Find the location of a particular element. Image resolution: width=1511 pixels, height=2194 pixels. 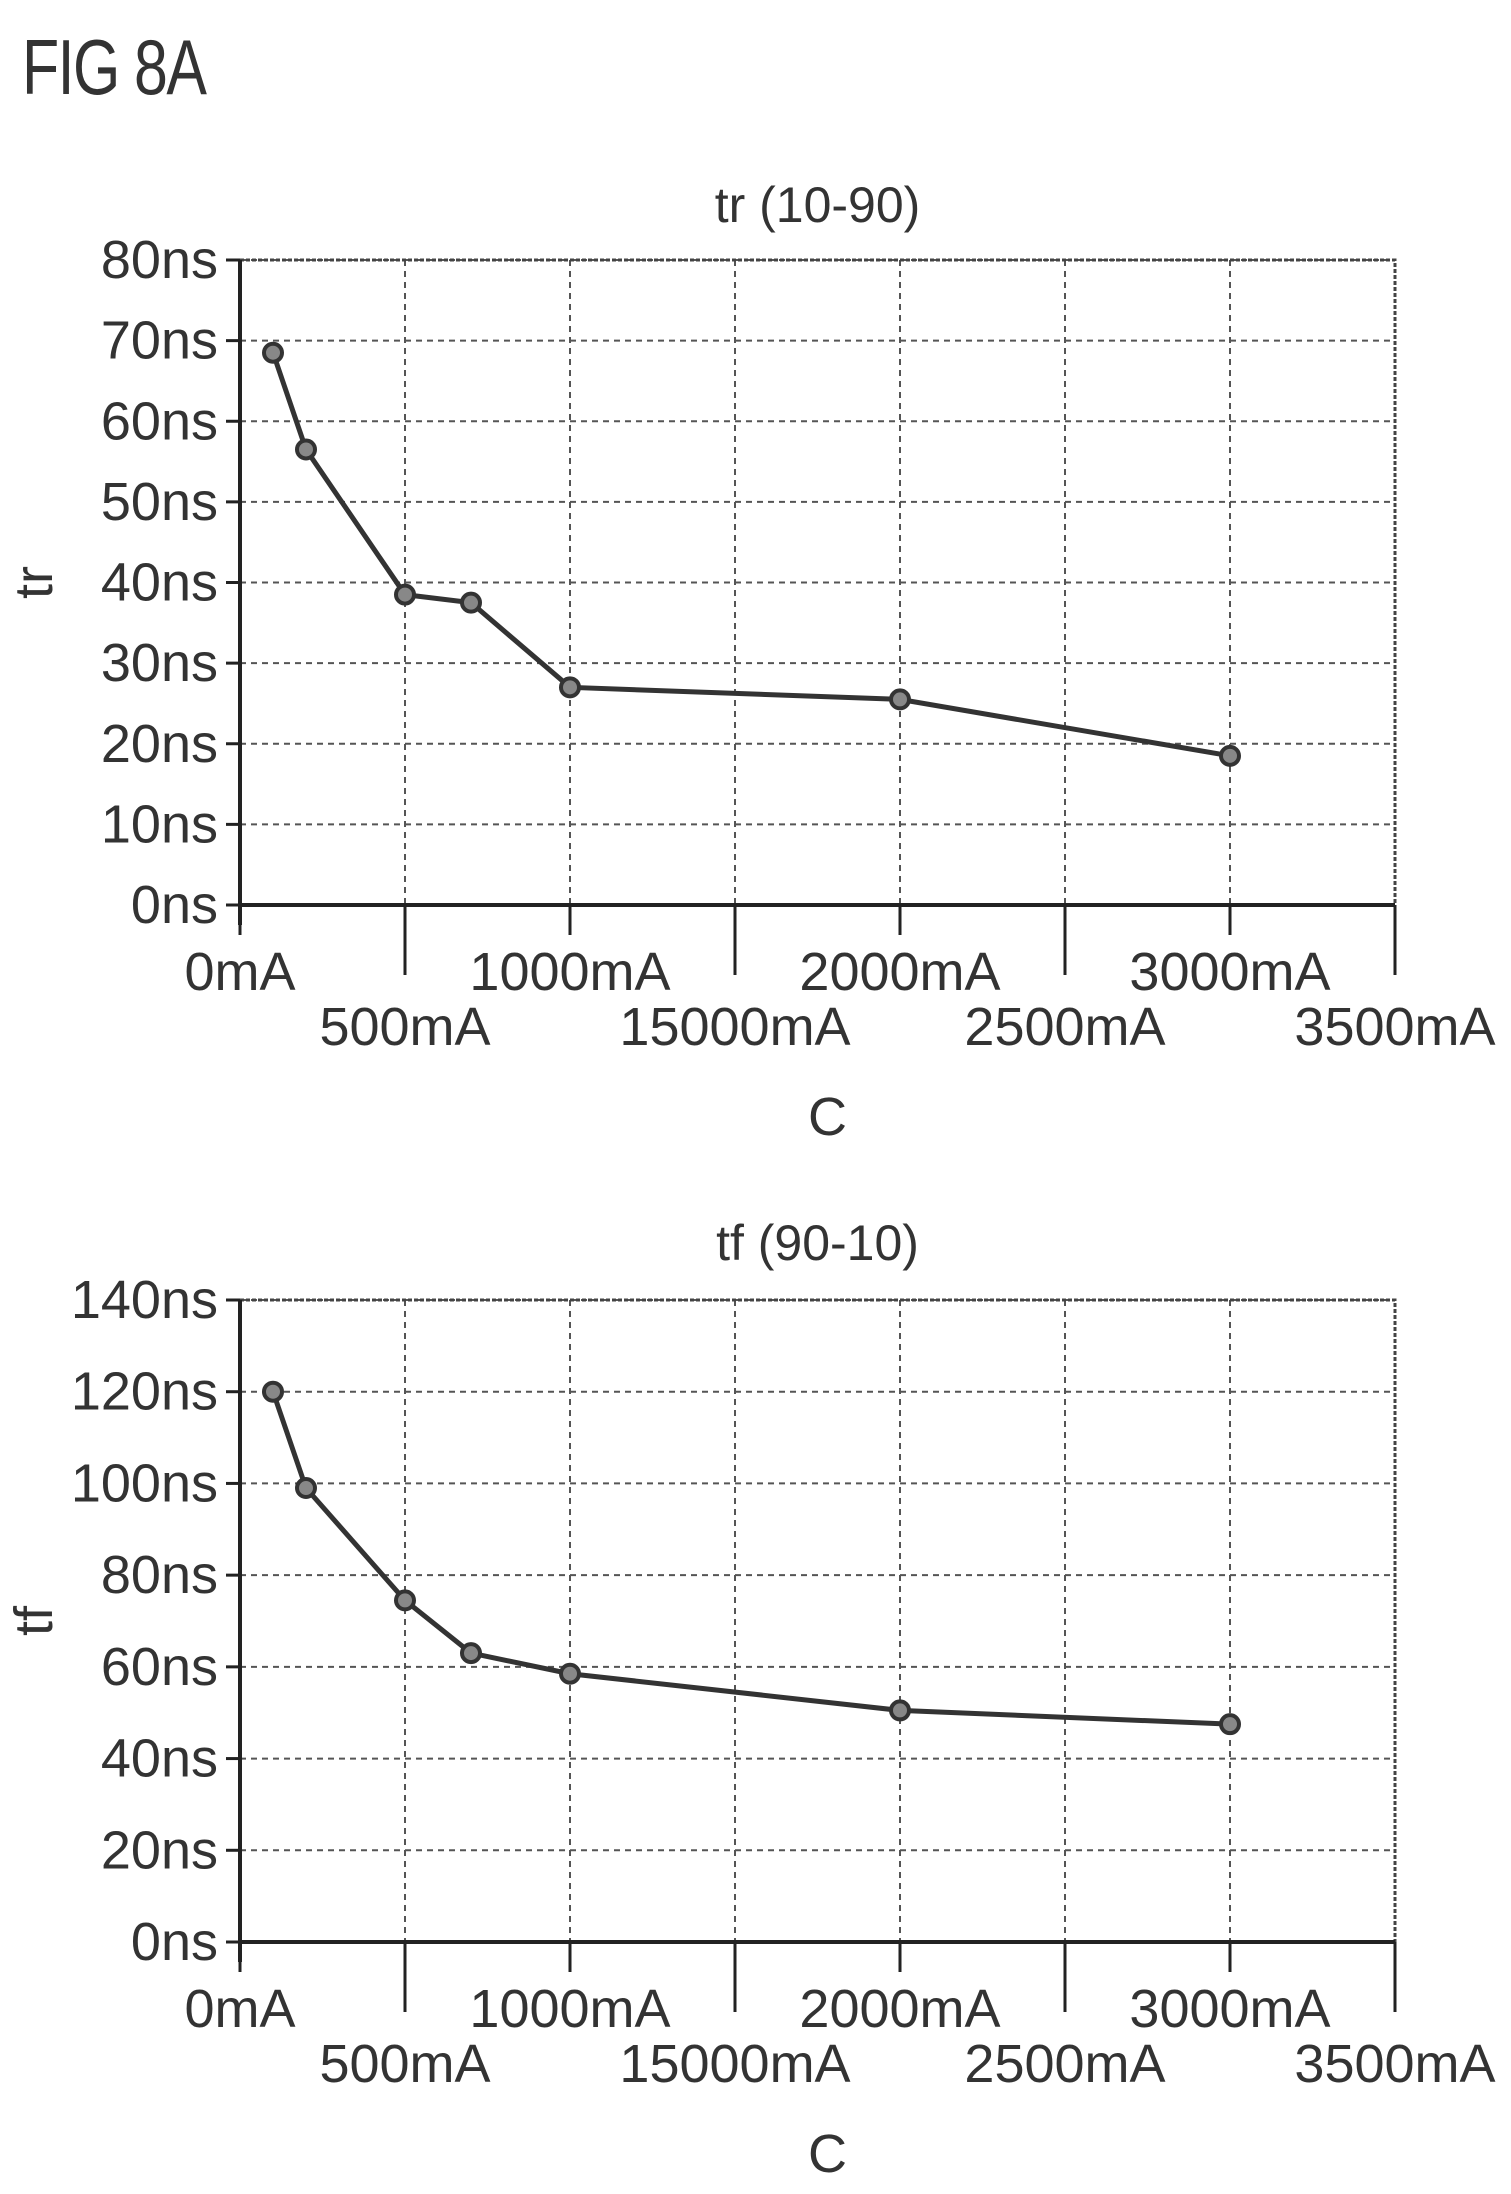

y-axis-label: tf is located at coordinates (34, 1620).